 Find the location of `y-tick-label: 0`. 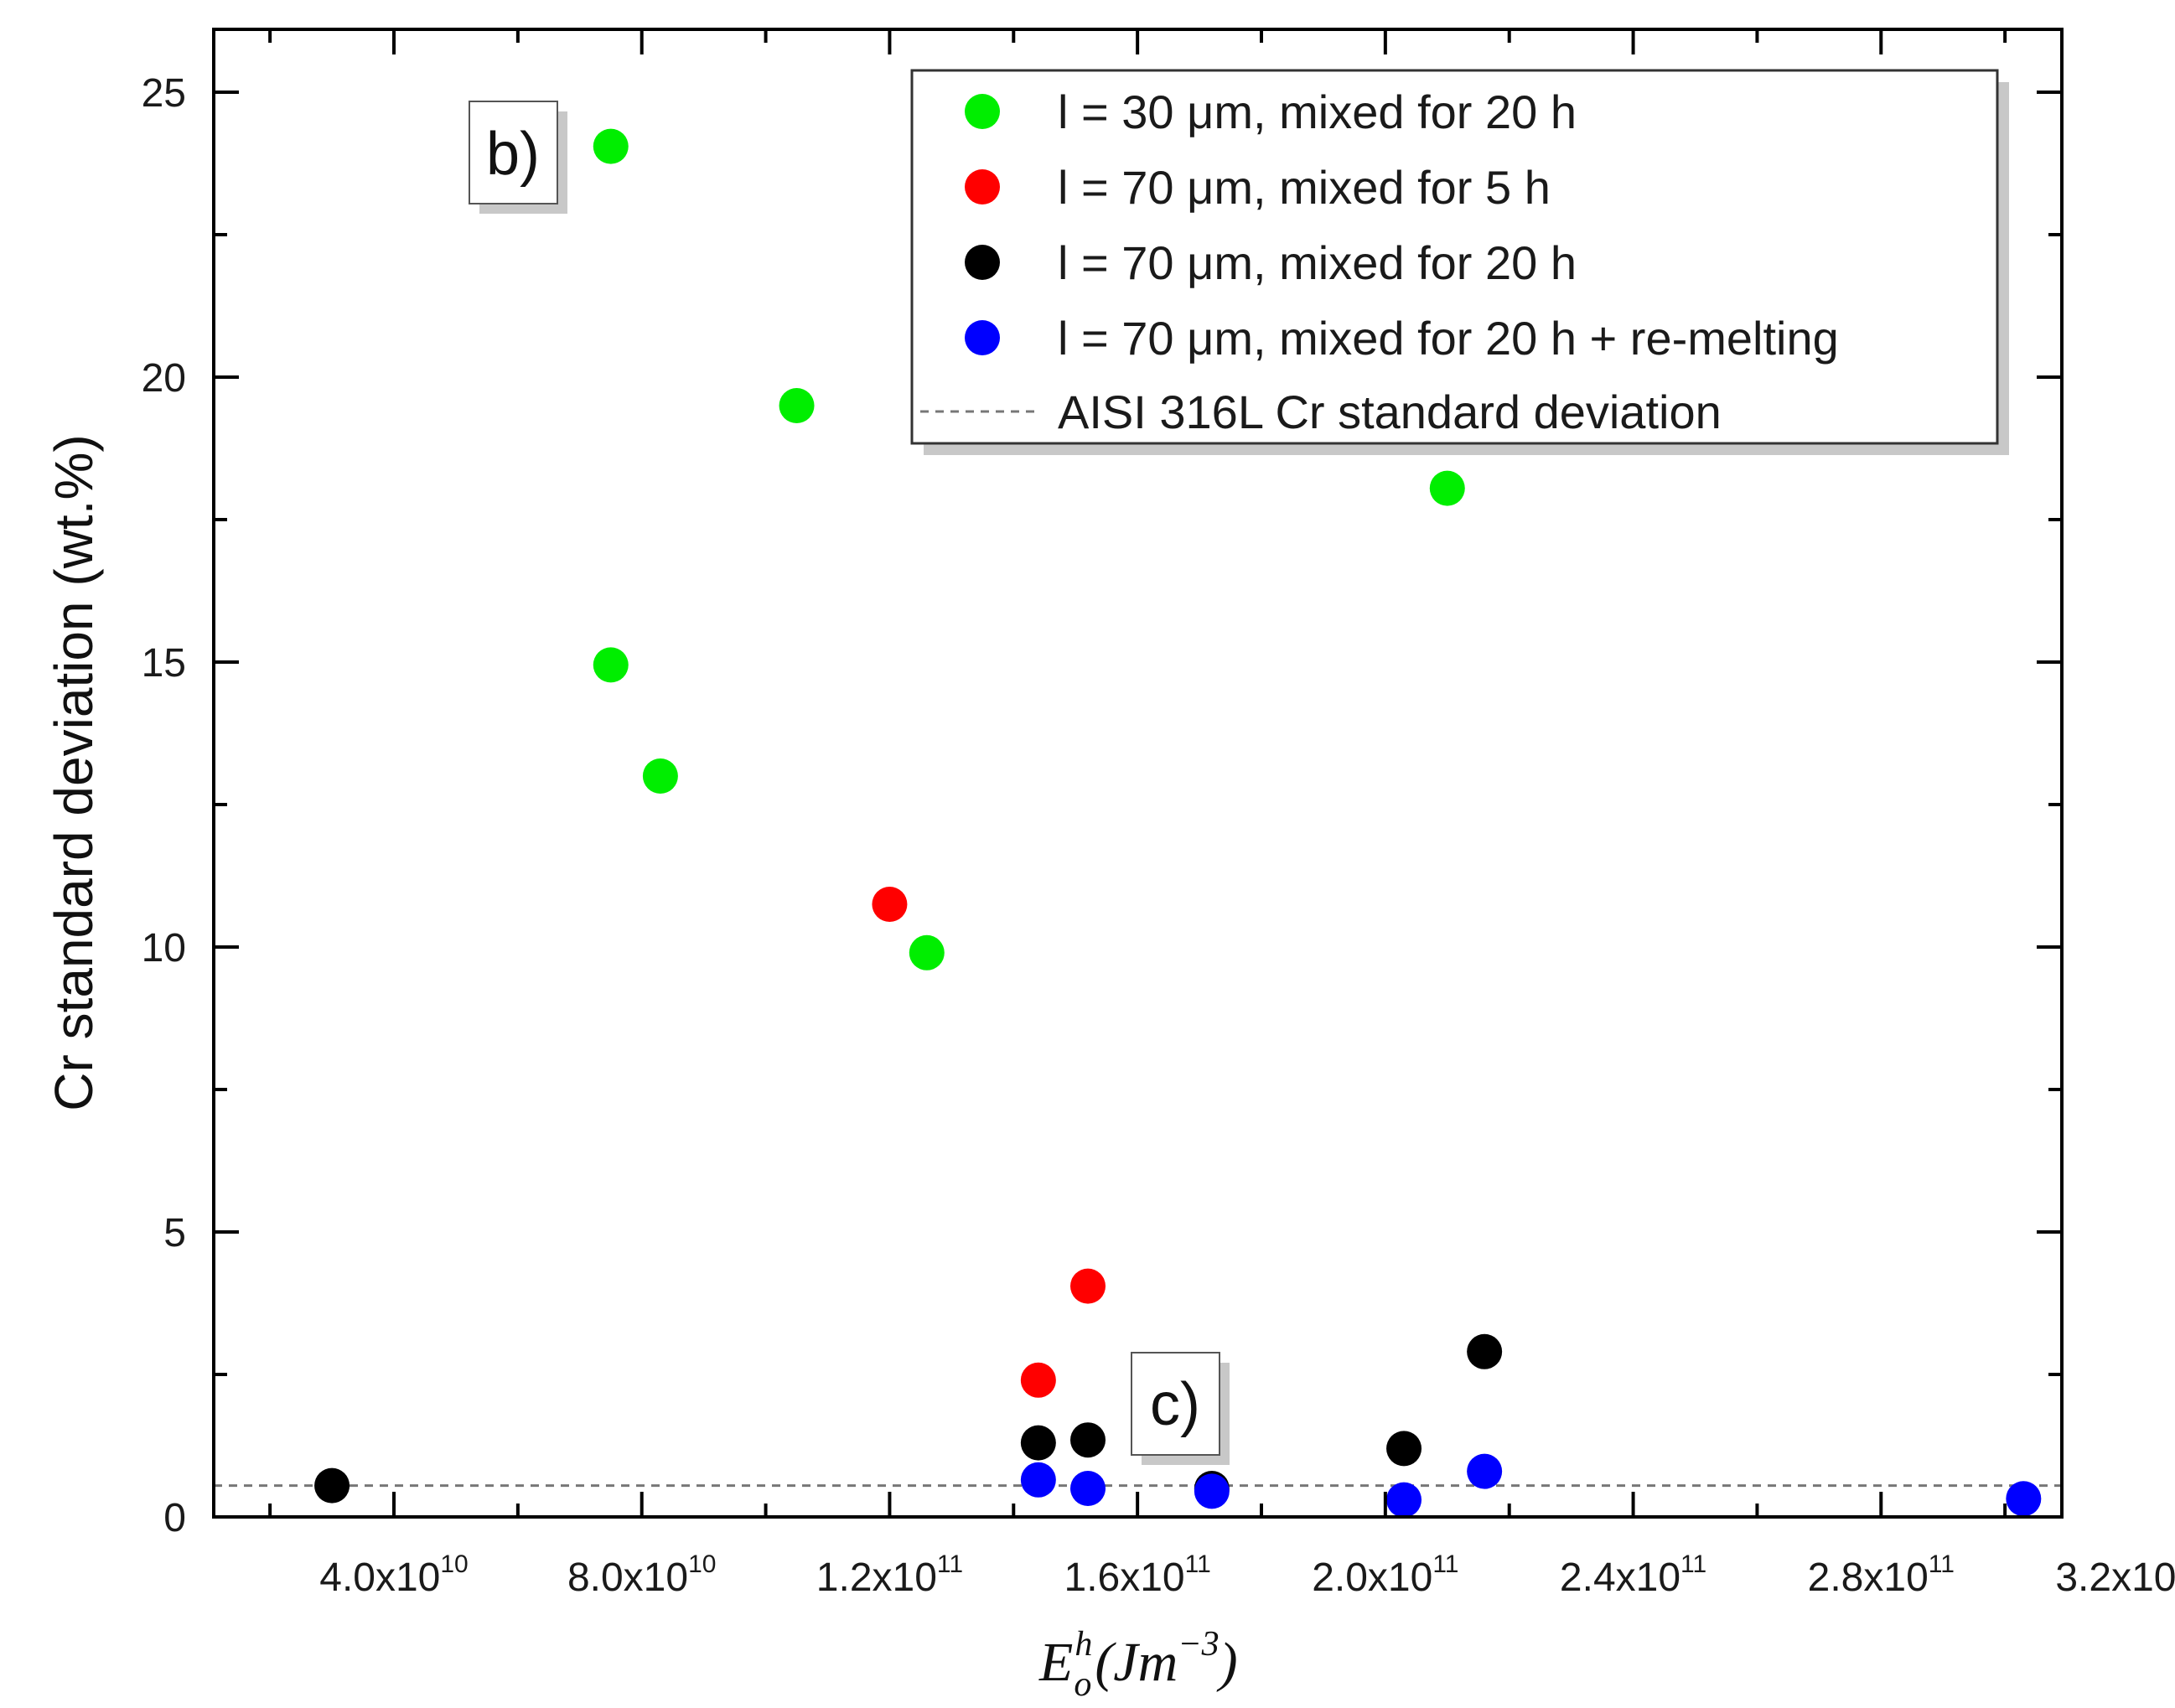

y-tick-label: 0 is located at coordinates (174, 1518).